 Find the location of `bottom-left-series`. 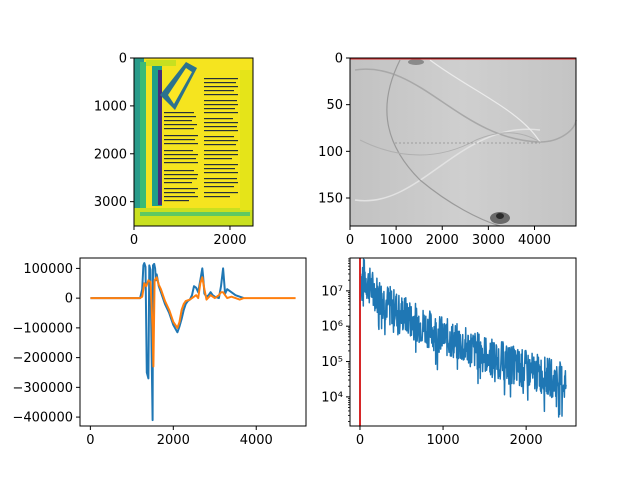

bottom-left-series is located at coordinates (193, 342).